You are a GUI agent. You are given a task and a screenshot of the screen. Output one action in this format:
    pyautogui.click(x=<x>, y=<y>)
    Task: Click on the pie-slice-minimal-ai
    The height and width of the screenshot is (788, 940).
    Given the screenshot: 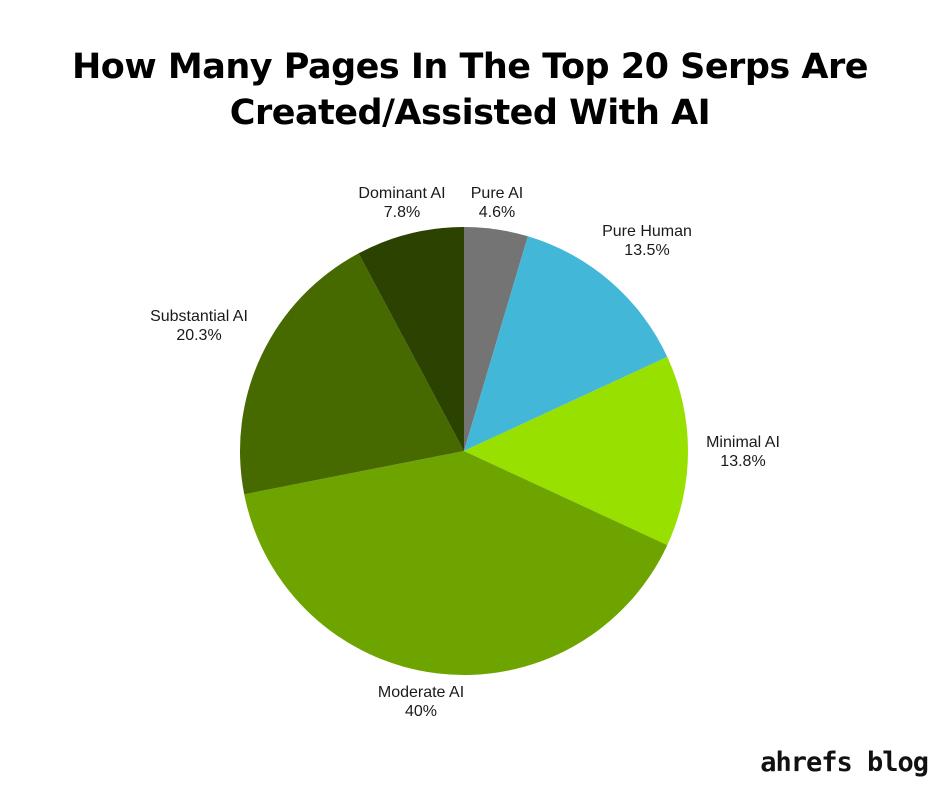 What is the action you would take?
    pyautogui.click(x=576, y=451)
    